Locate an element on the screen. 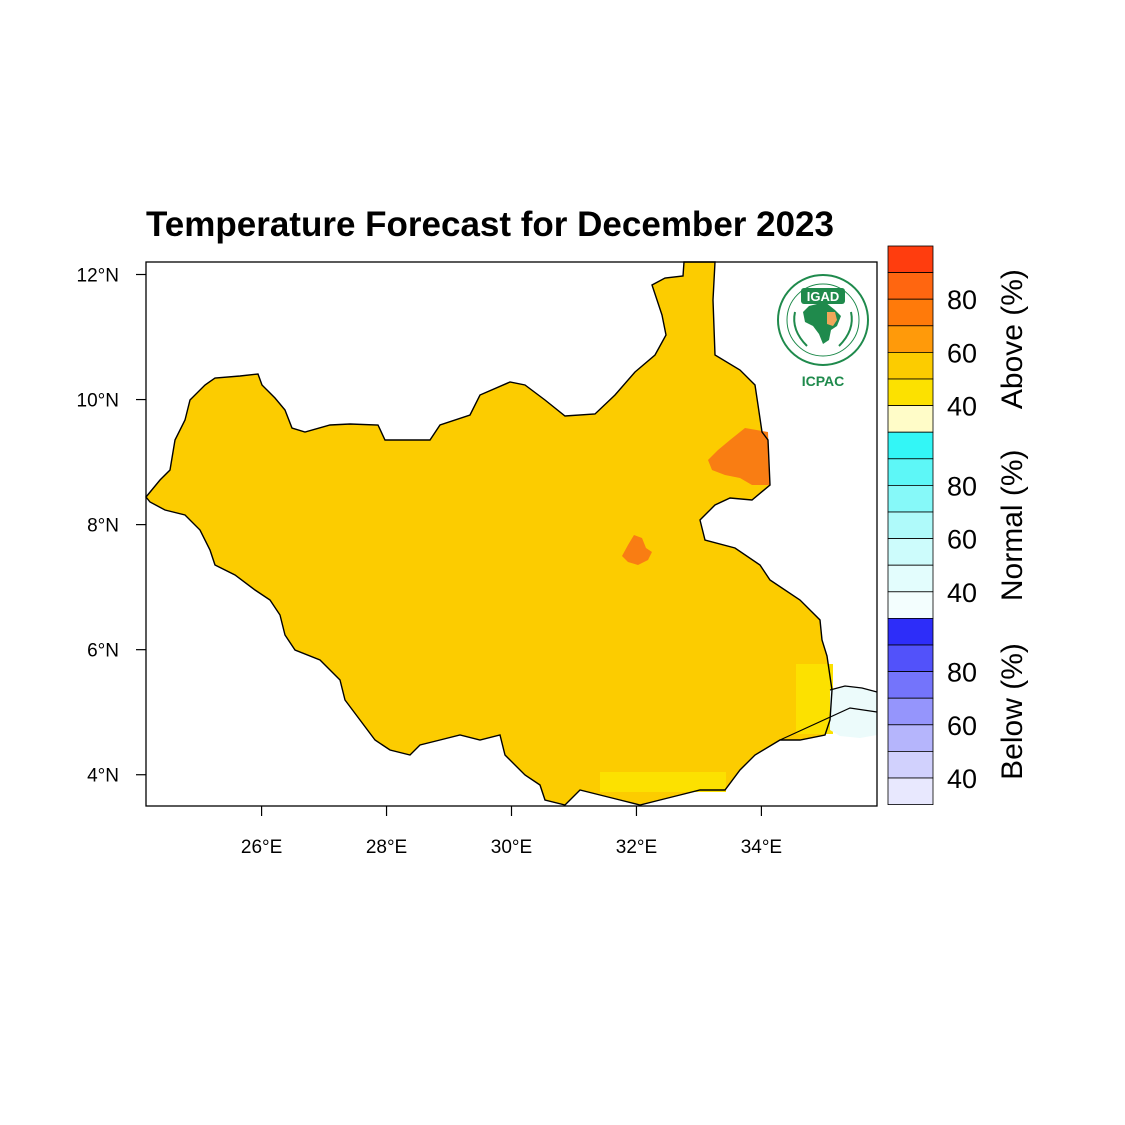 The image size is (1125, 1125). x-tick-label: 32°E is located at coordinates (636, 847).